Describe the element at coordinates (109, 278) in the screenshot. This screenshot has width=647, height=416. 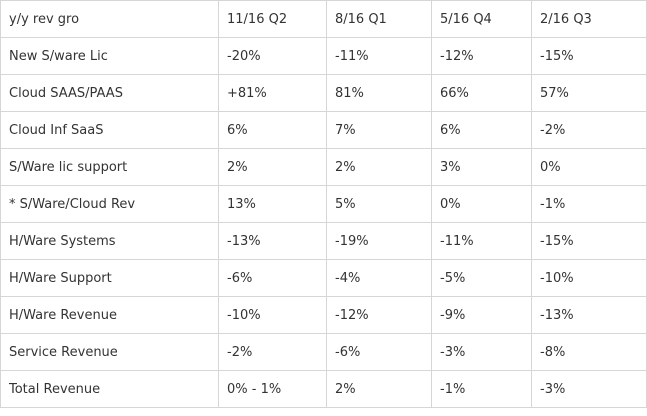
I see `row-label-cell: H/Ware Support` at that location.